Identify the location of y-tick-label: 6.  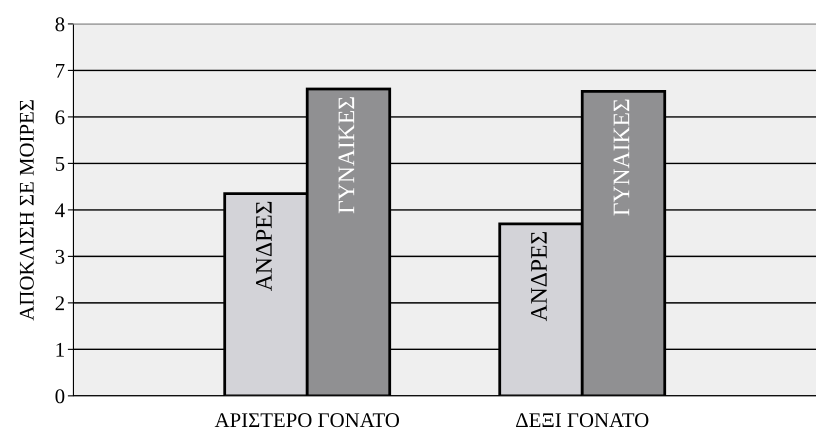
(60, 117).